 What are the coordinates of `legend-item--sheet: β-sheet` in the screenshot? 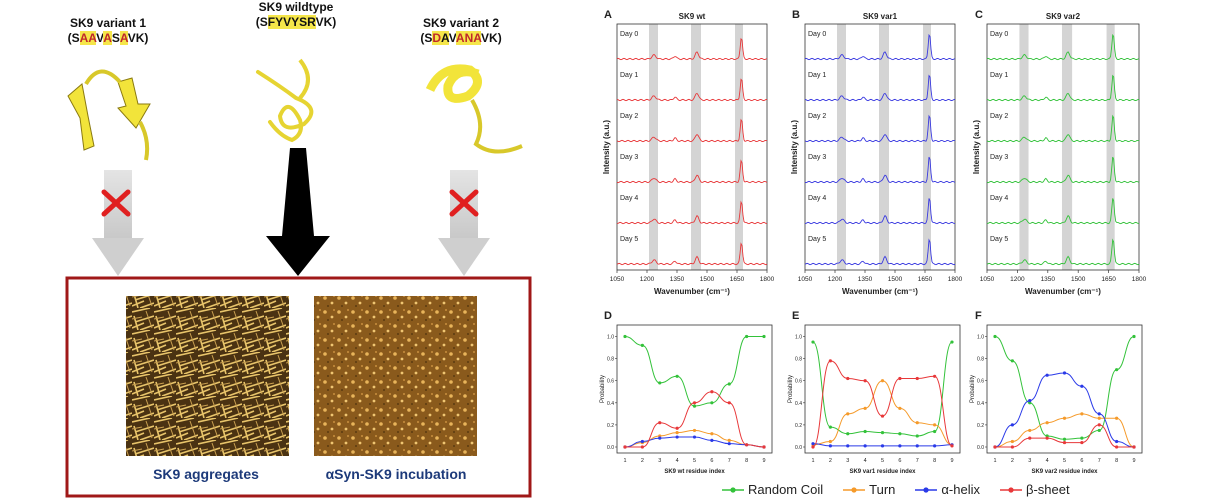 It's located at (1035, 489).